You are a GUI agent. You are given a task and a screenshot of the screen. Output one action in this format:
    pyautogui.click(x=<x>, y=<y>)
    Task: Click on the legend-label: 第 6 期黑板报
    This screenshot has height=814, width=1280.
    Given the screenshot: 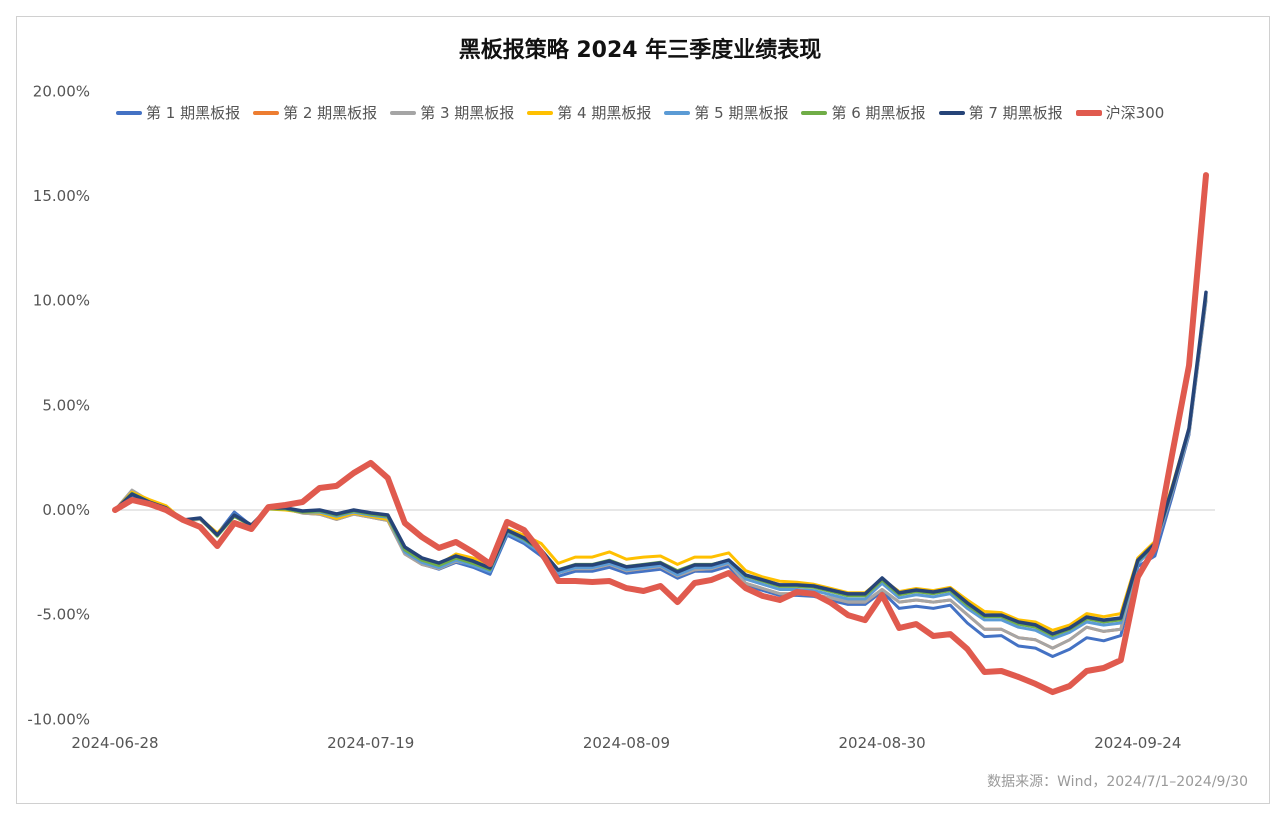 What is the action you would take?
    pyautogui.click(x=878, y=113)
    